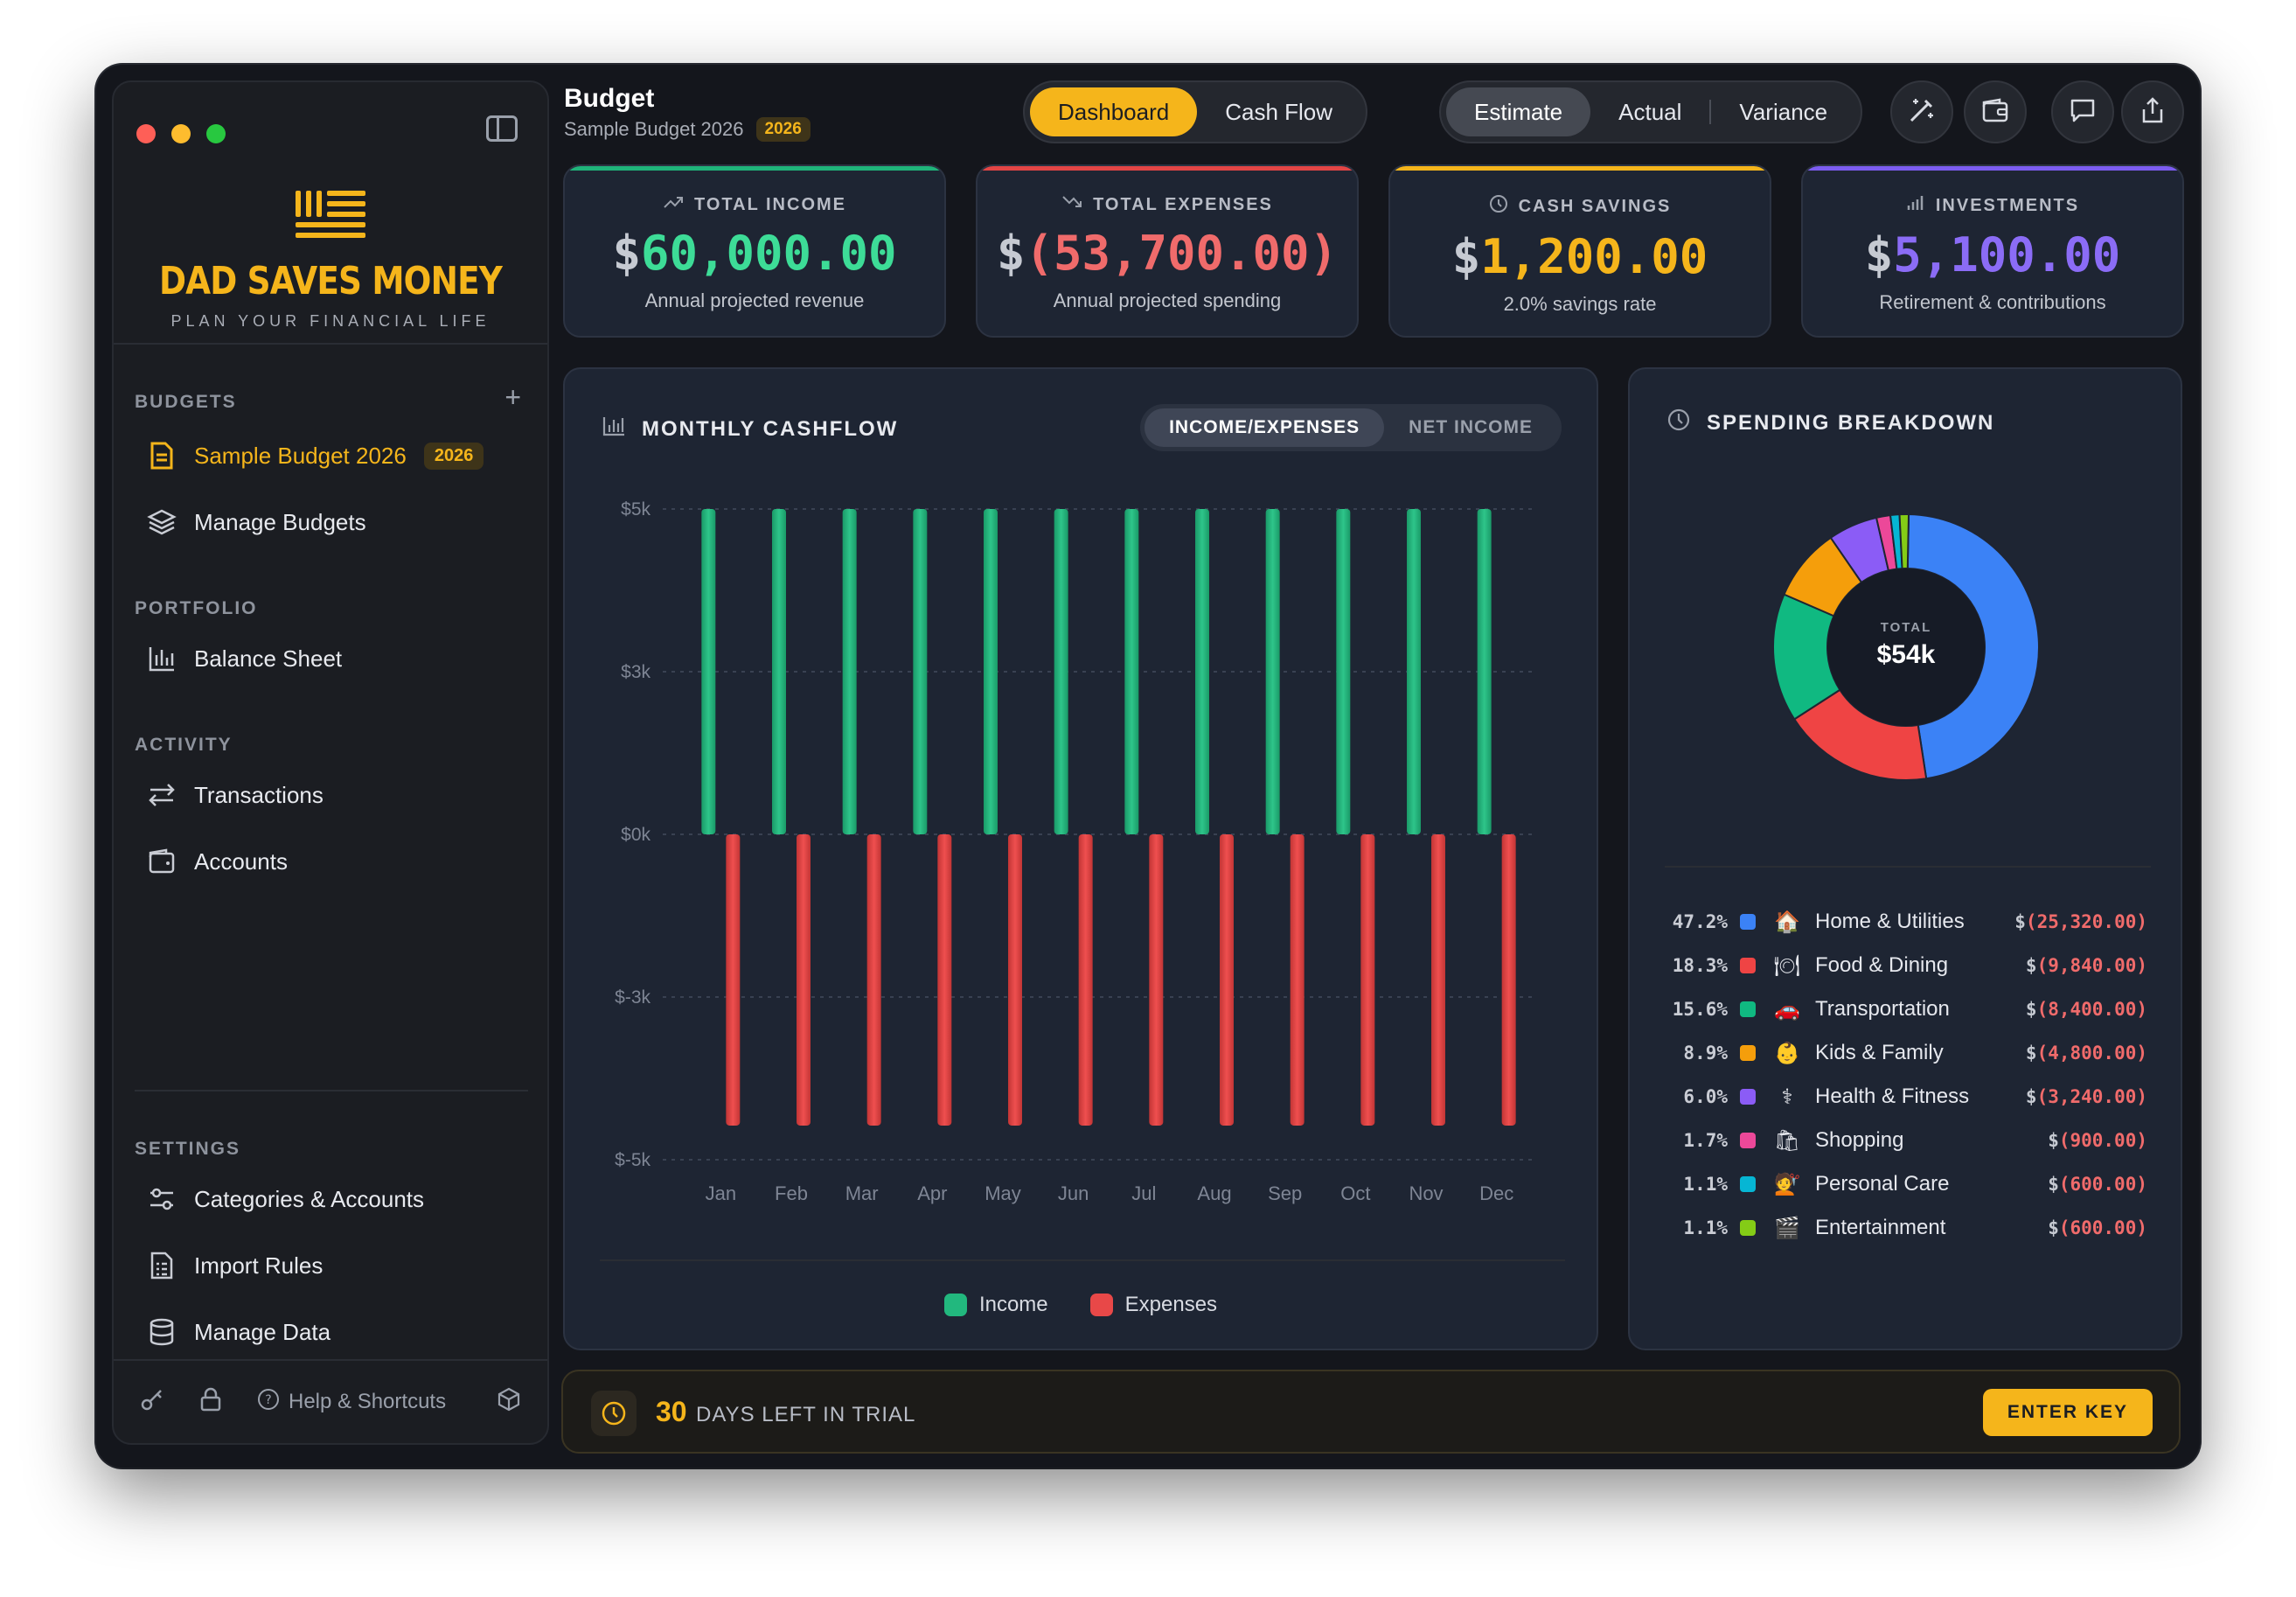  What do you see at coordinates (2086, 1053) in the screenshot?
I see `category-amount: $(4,800.00)` at bounding box center [2086, 1053].